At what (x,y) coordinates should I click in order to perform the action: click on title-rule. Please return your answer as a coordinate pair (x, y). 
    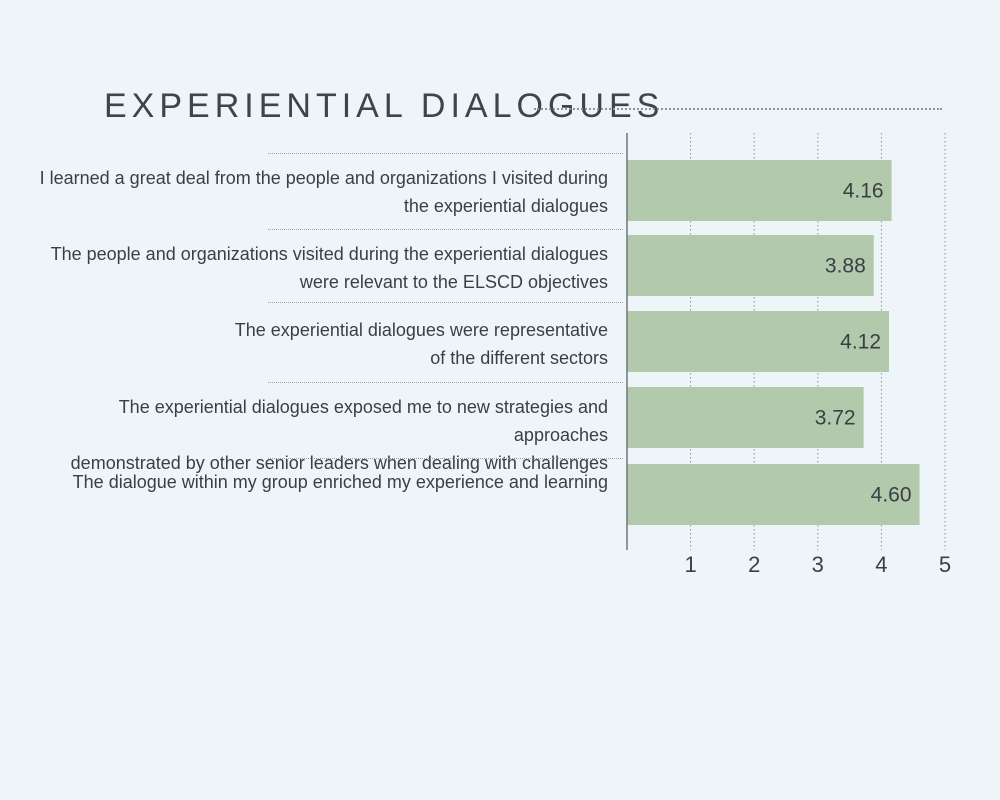
    Looking at the image, I should click on (738, 109).